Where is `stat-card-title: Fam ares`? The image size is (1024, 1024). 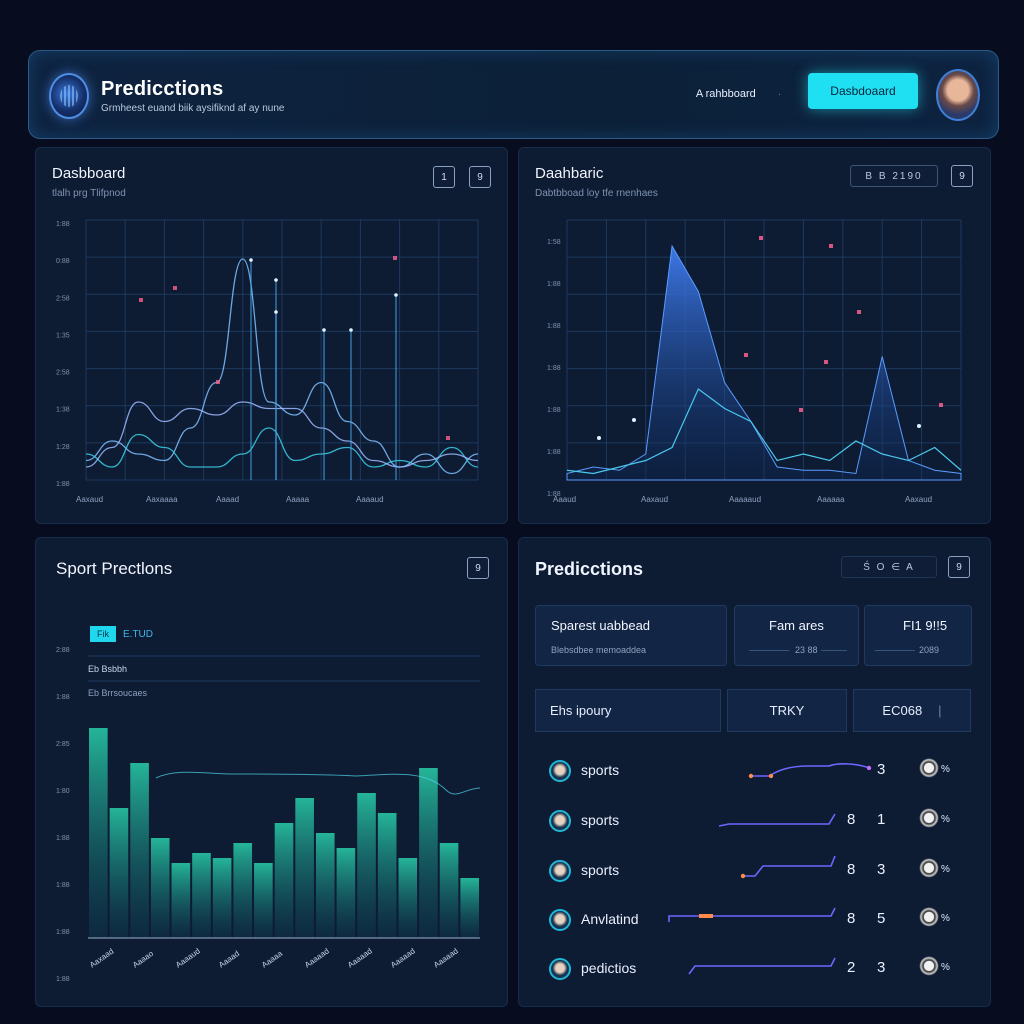
stat-card-title: Fam ares is located at coordinates (796, 625).